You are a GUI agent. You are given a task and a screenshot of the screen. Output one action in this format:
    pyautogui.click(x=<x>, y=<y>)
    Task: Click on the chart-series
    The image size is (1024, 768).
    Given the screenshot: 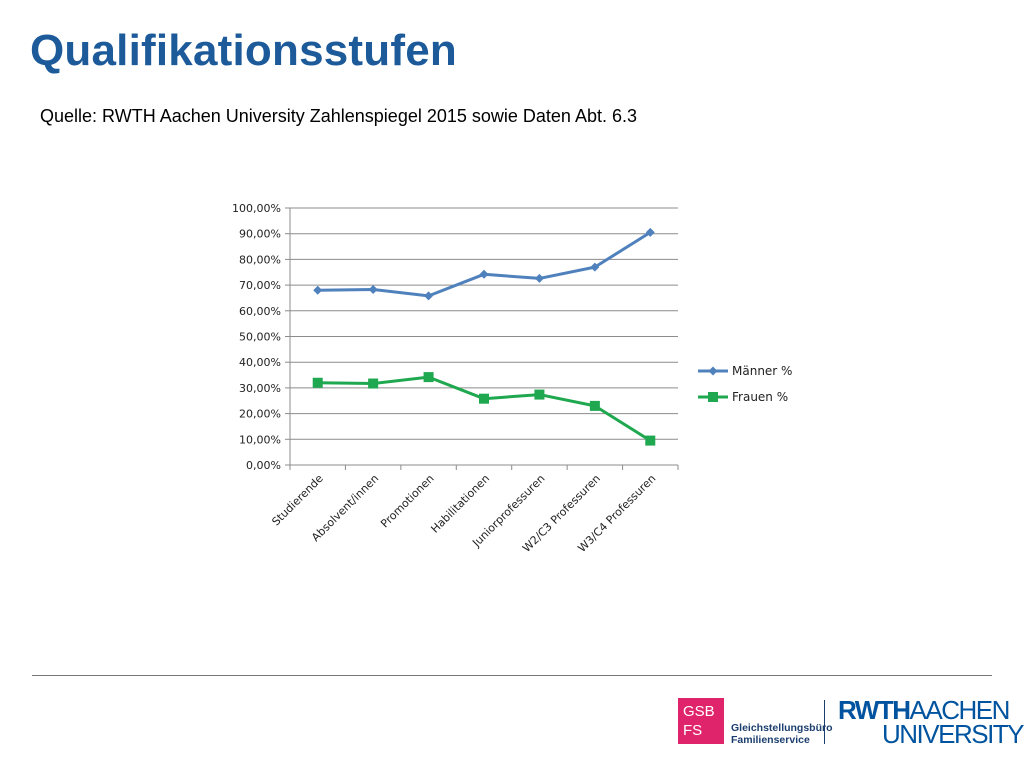 What is the action you would take?
    pyautogui.click(x=484, y=336)
    